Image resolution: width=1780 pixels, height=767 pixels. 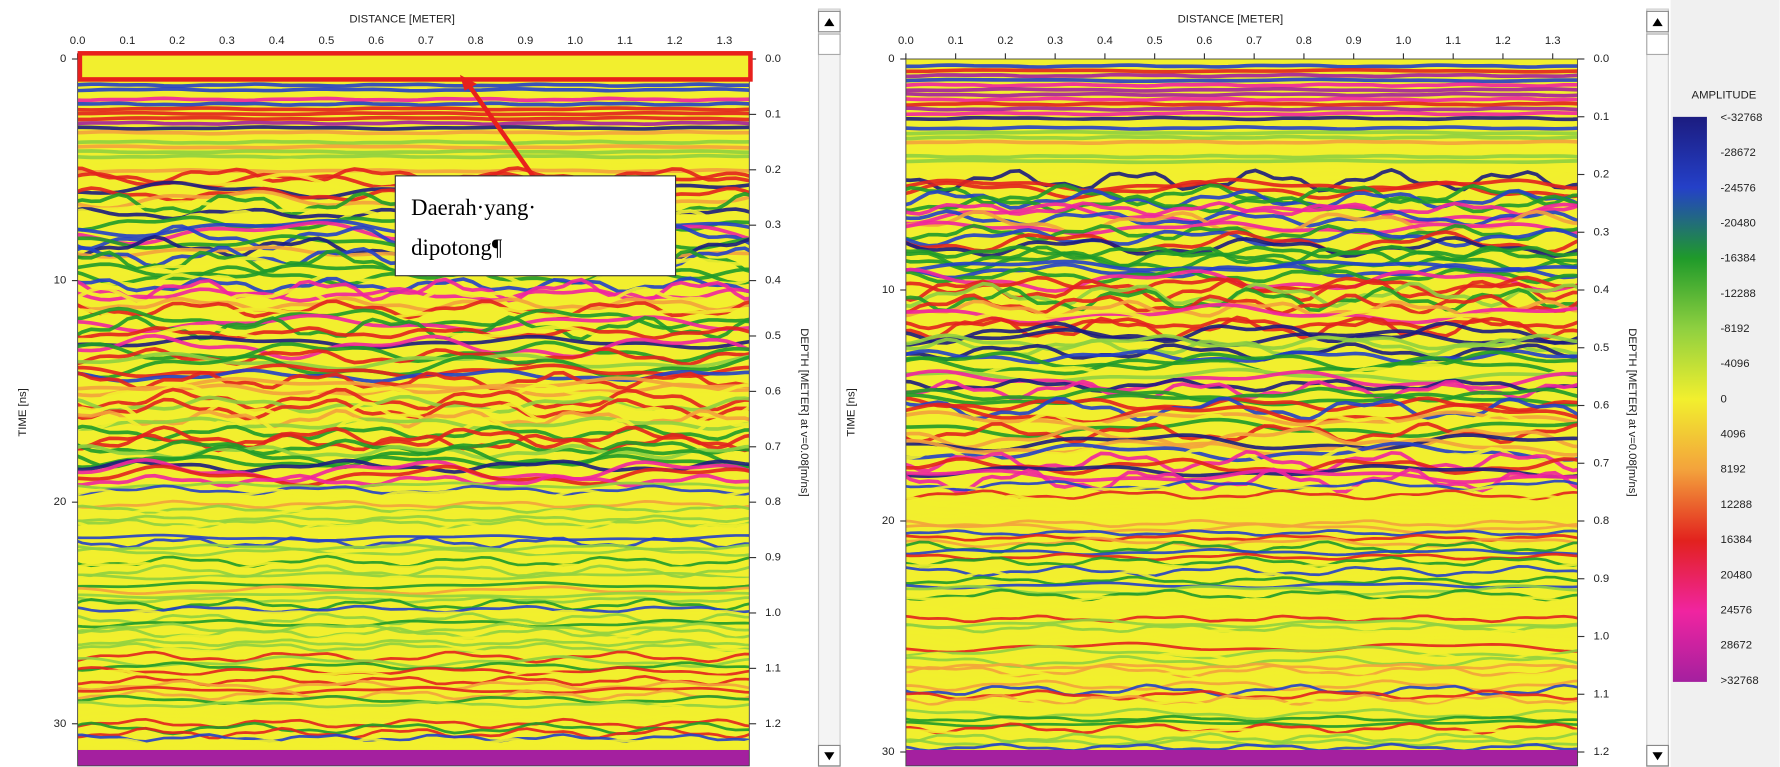 I want to click on y2-tick-label: 0.8, so click(x=773, y=502).